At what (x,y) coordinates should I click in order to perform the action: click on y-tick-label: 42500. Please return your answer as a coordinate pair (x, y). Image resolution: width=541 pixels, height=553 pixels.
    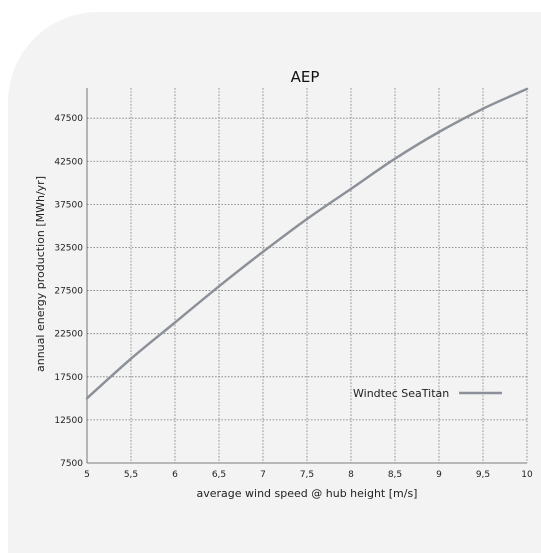
    Looking at the image, I should click on (68, 162).